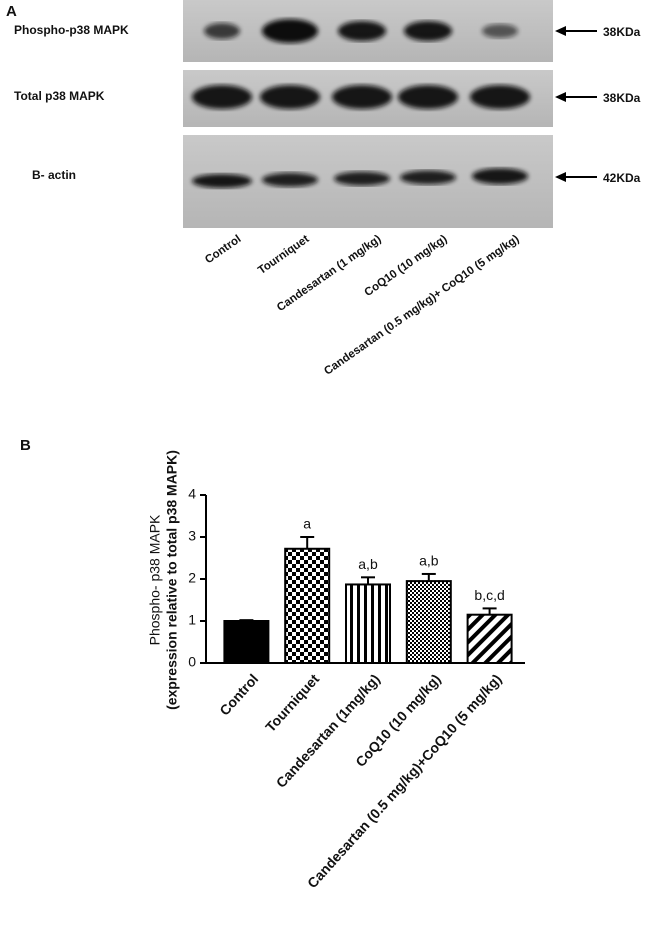 The image size is (650, 938). What do you see at coordinates (59, 96) in the screenshot?
I see `row-label: Total p38 MAPK` at bounding box center [59, 96].